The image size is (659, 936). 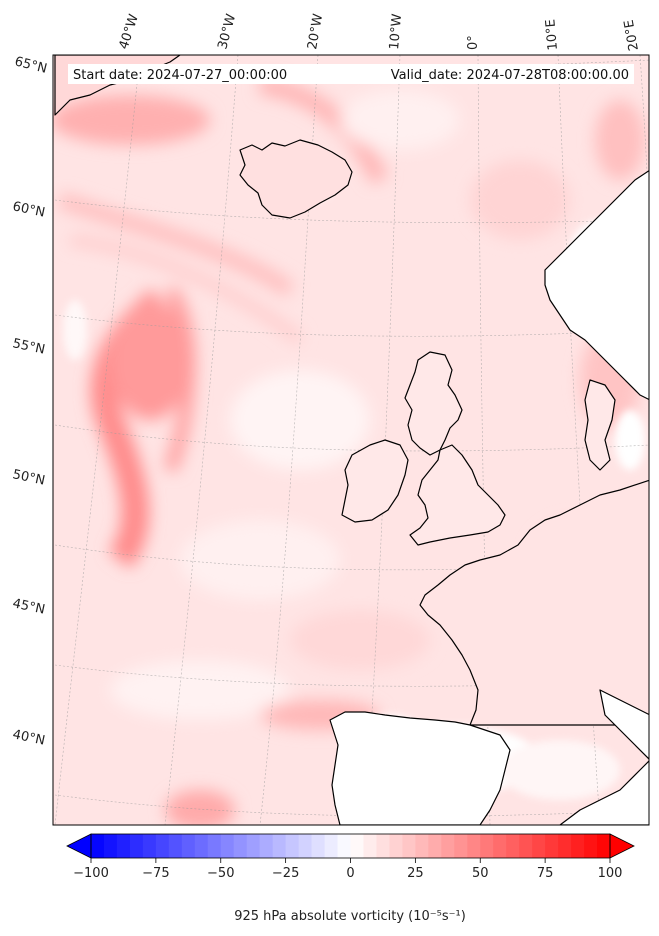 I want to click on colorbar-tick-label: −75, so click(x=155, y=873).